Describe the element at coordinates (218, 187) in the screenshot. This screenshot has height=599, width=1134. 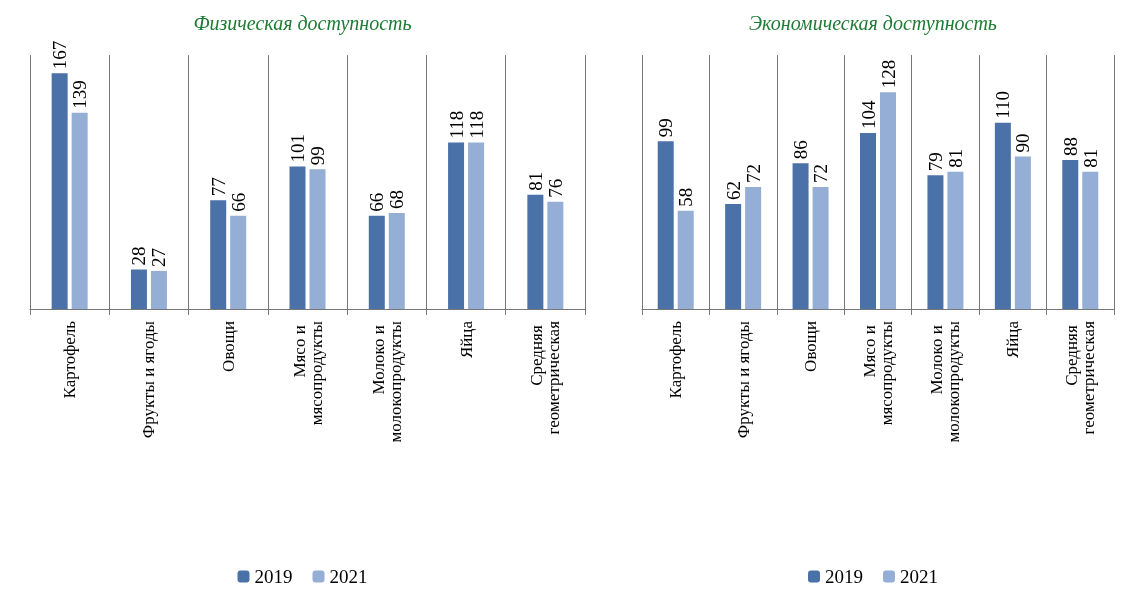
I see `data-label: 77` at that location.